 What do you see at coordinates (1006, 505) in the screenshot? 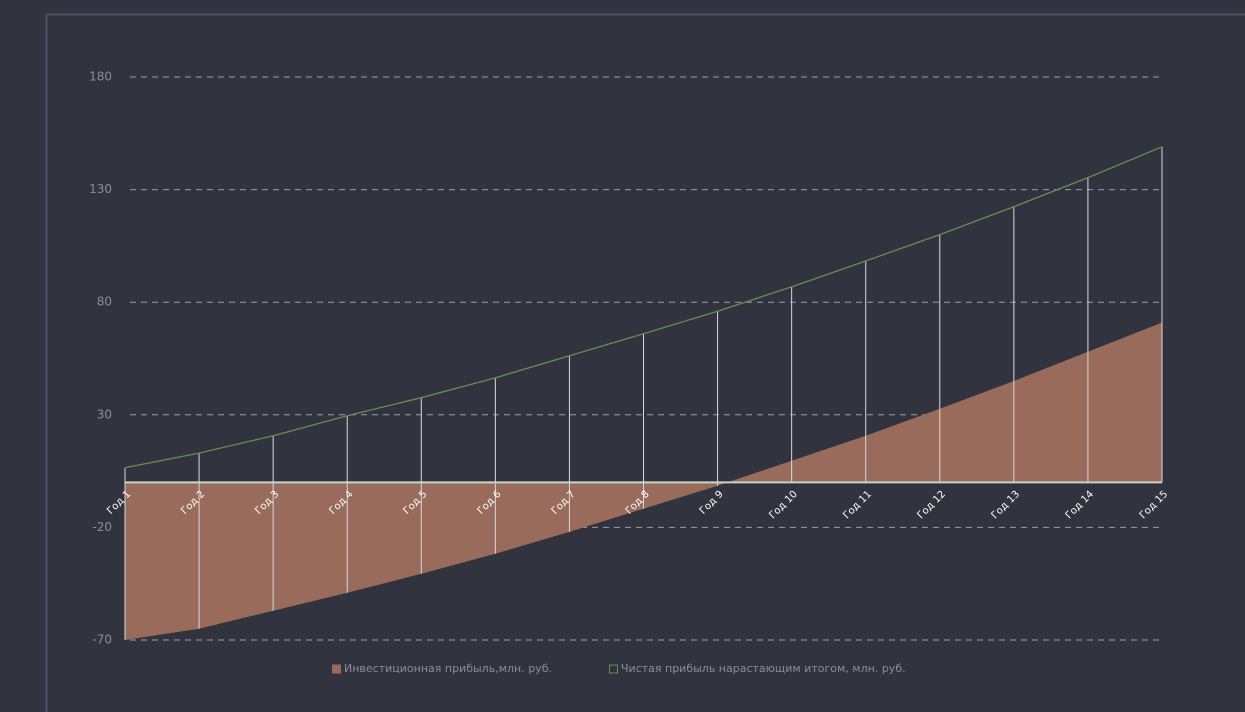
I see `x-tick-label: Год 13` at bounding box center [1006, 505].